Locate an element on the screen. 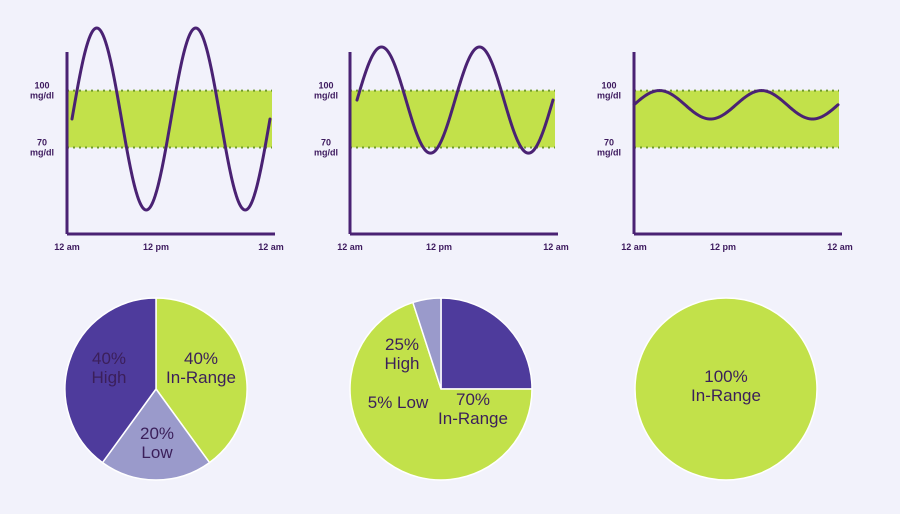 The image size is (900, 514). pie-label-in-range: 100% In-Range is located at coordinates (726, 386).